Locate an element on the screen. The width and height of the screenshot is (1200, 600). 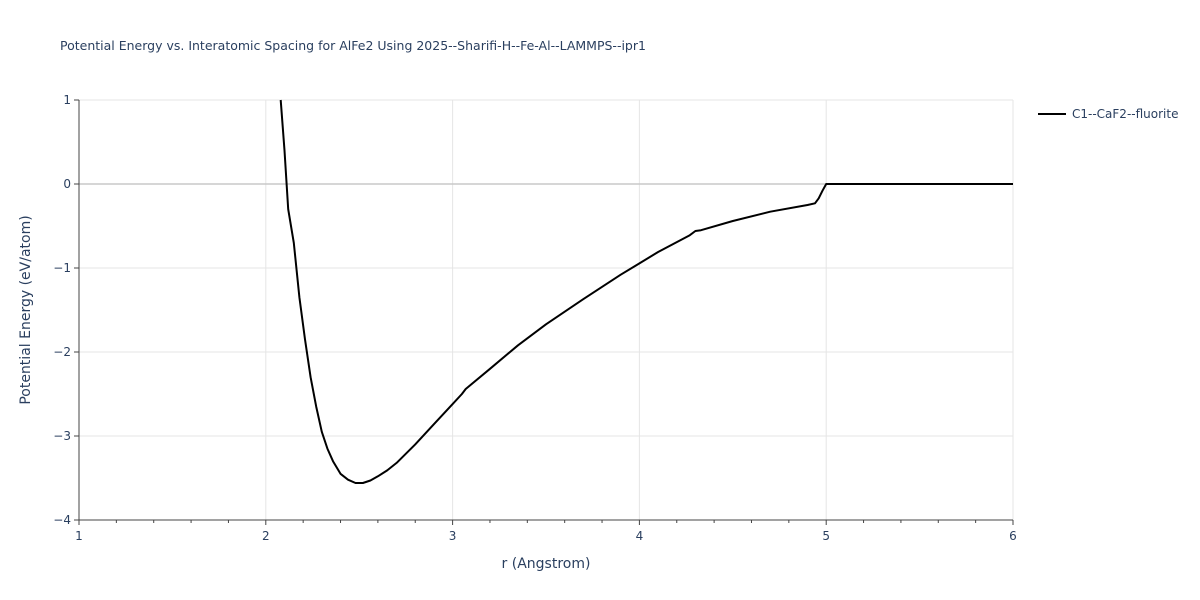
x-tick-label: 4 is located at coordinates (640, 536).